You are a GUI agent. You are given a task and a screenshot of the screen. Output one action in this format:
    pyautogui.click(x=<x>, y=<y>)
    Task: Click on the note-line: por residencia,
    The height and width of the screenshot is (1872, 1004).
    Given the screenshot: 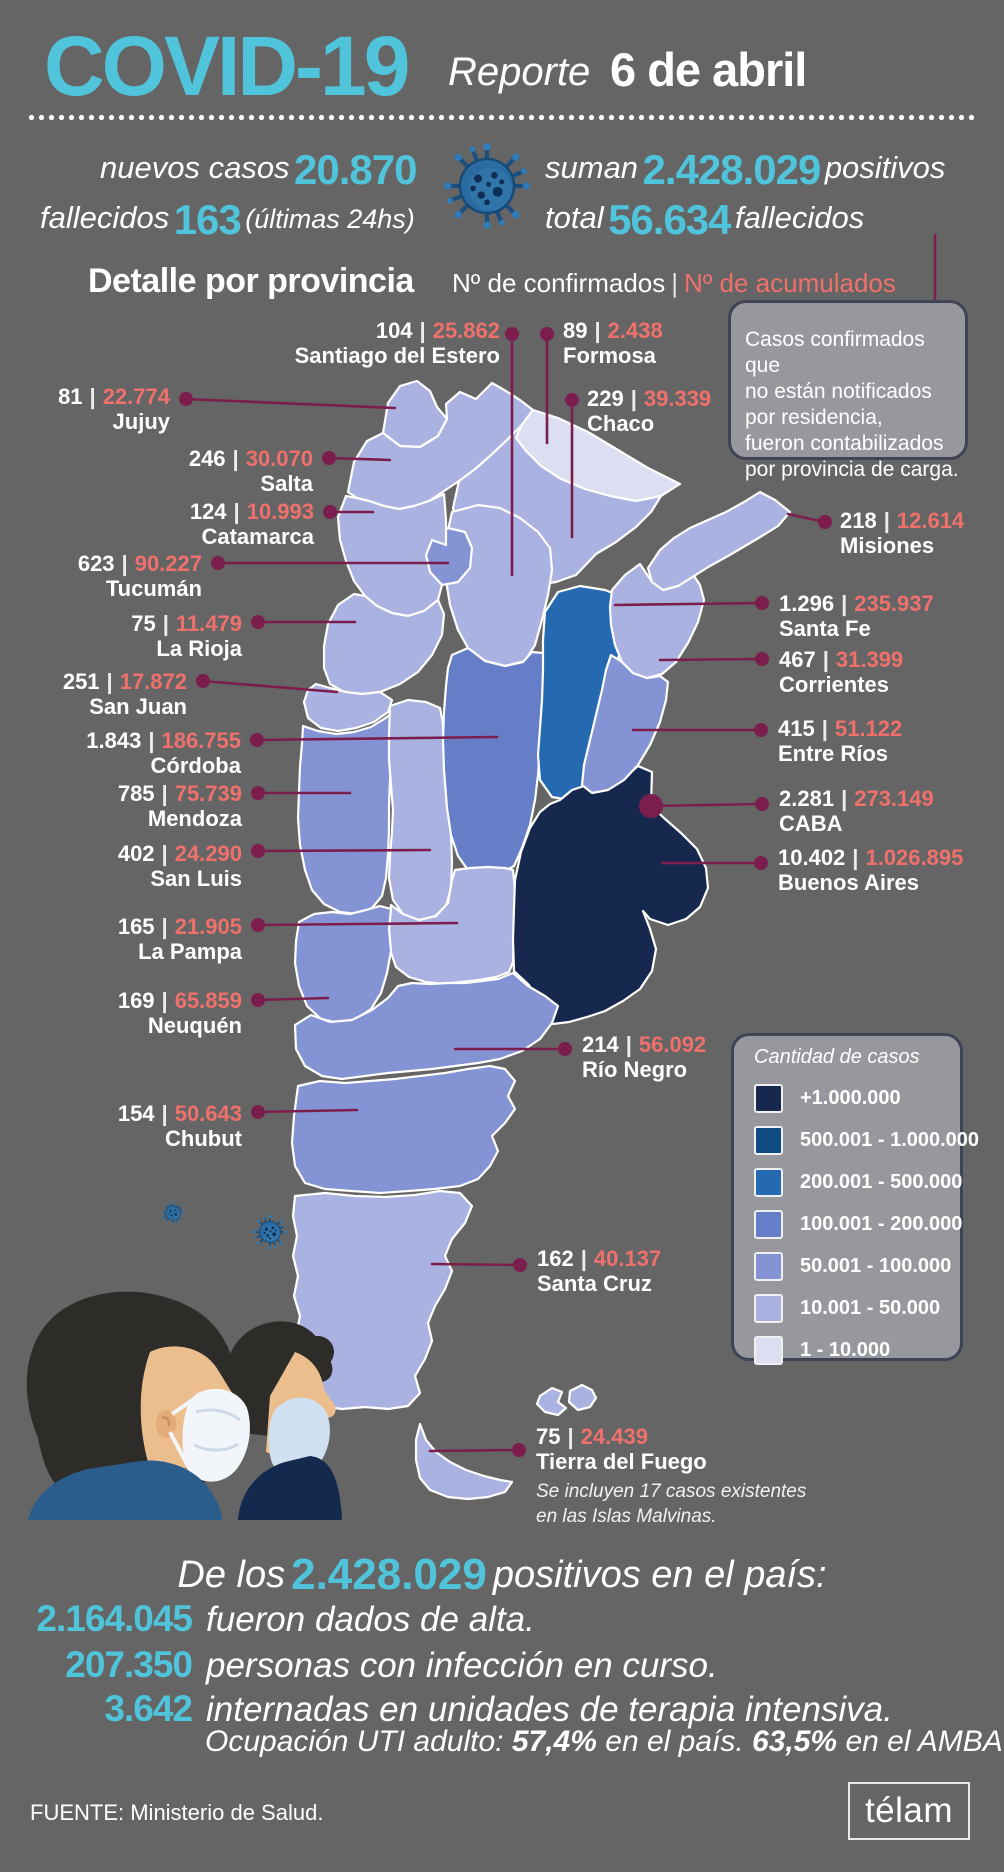 What is the action you would take?
    pyautogui.click(x=814, y=417)
    